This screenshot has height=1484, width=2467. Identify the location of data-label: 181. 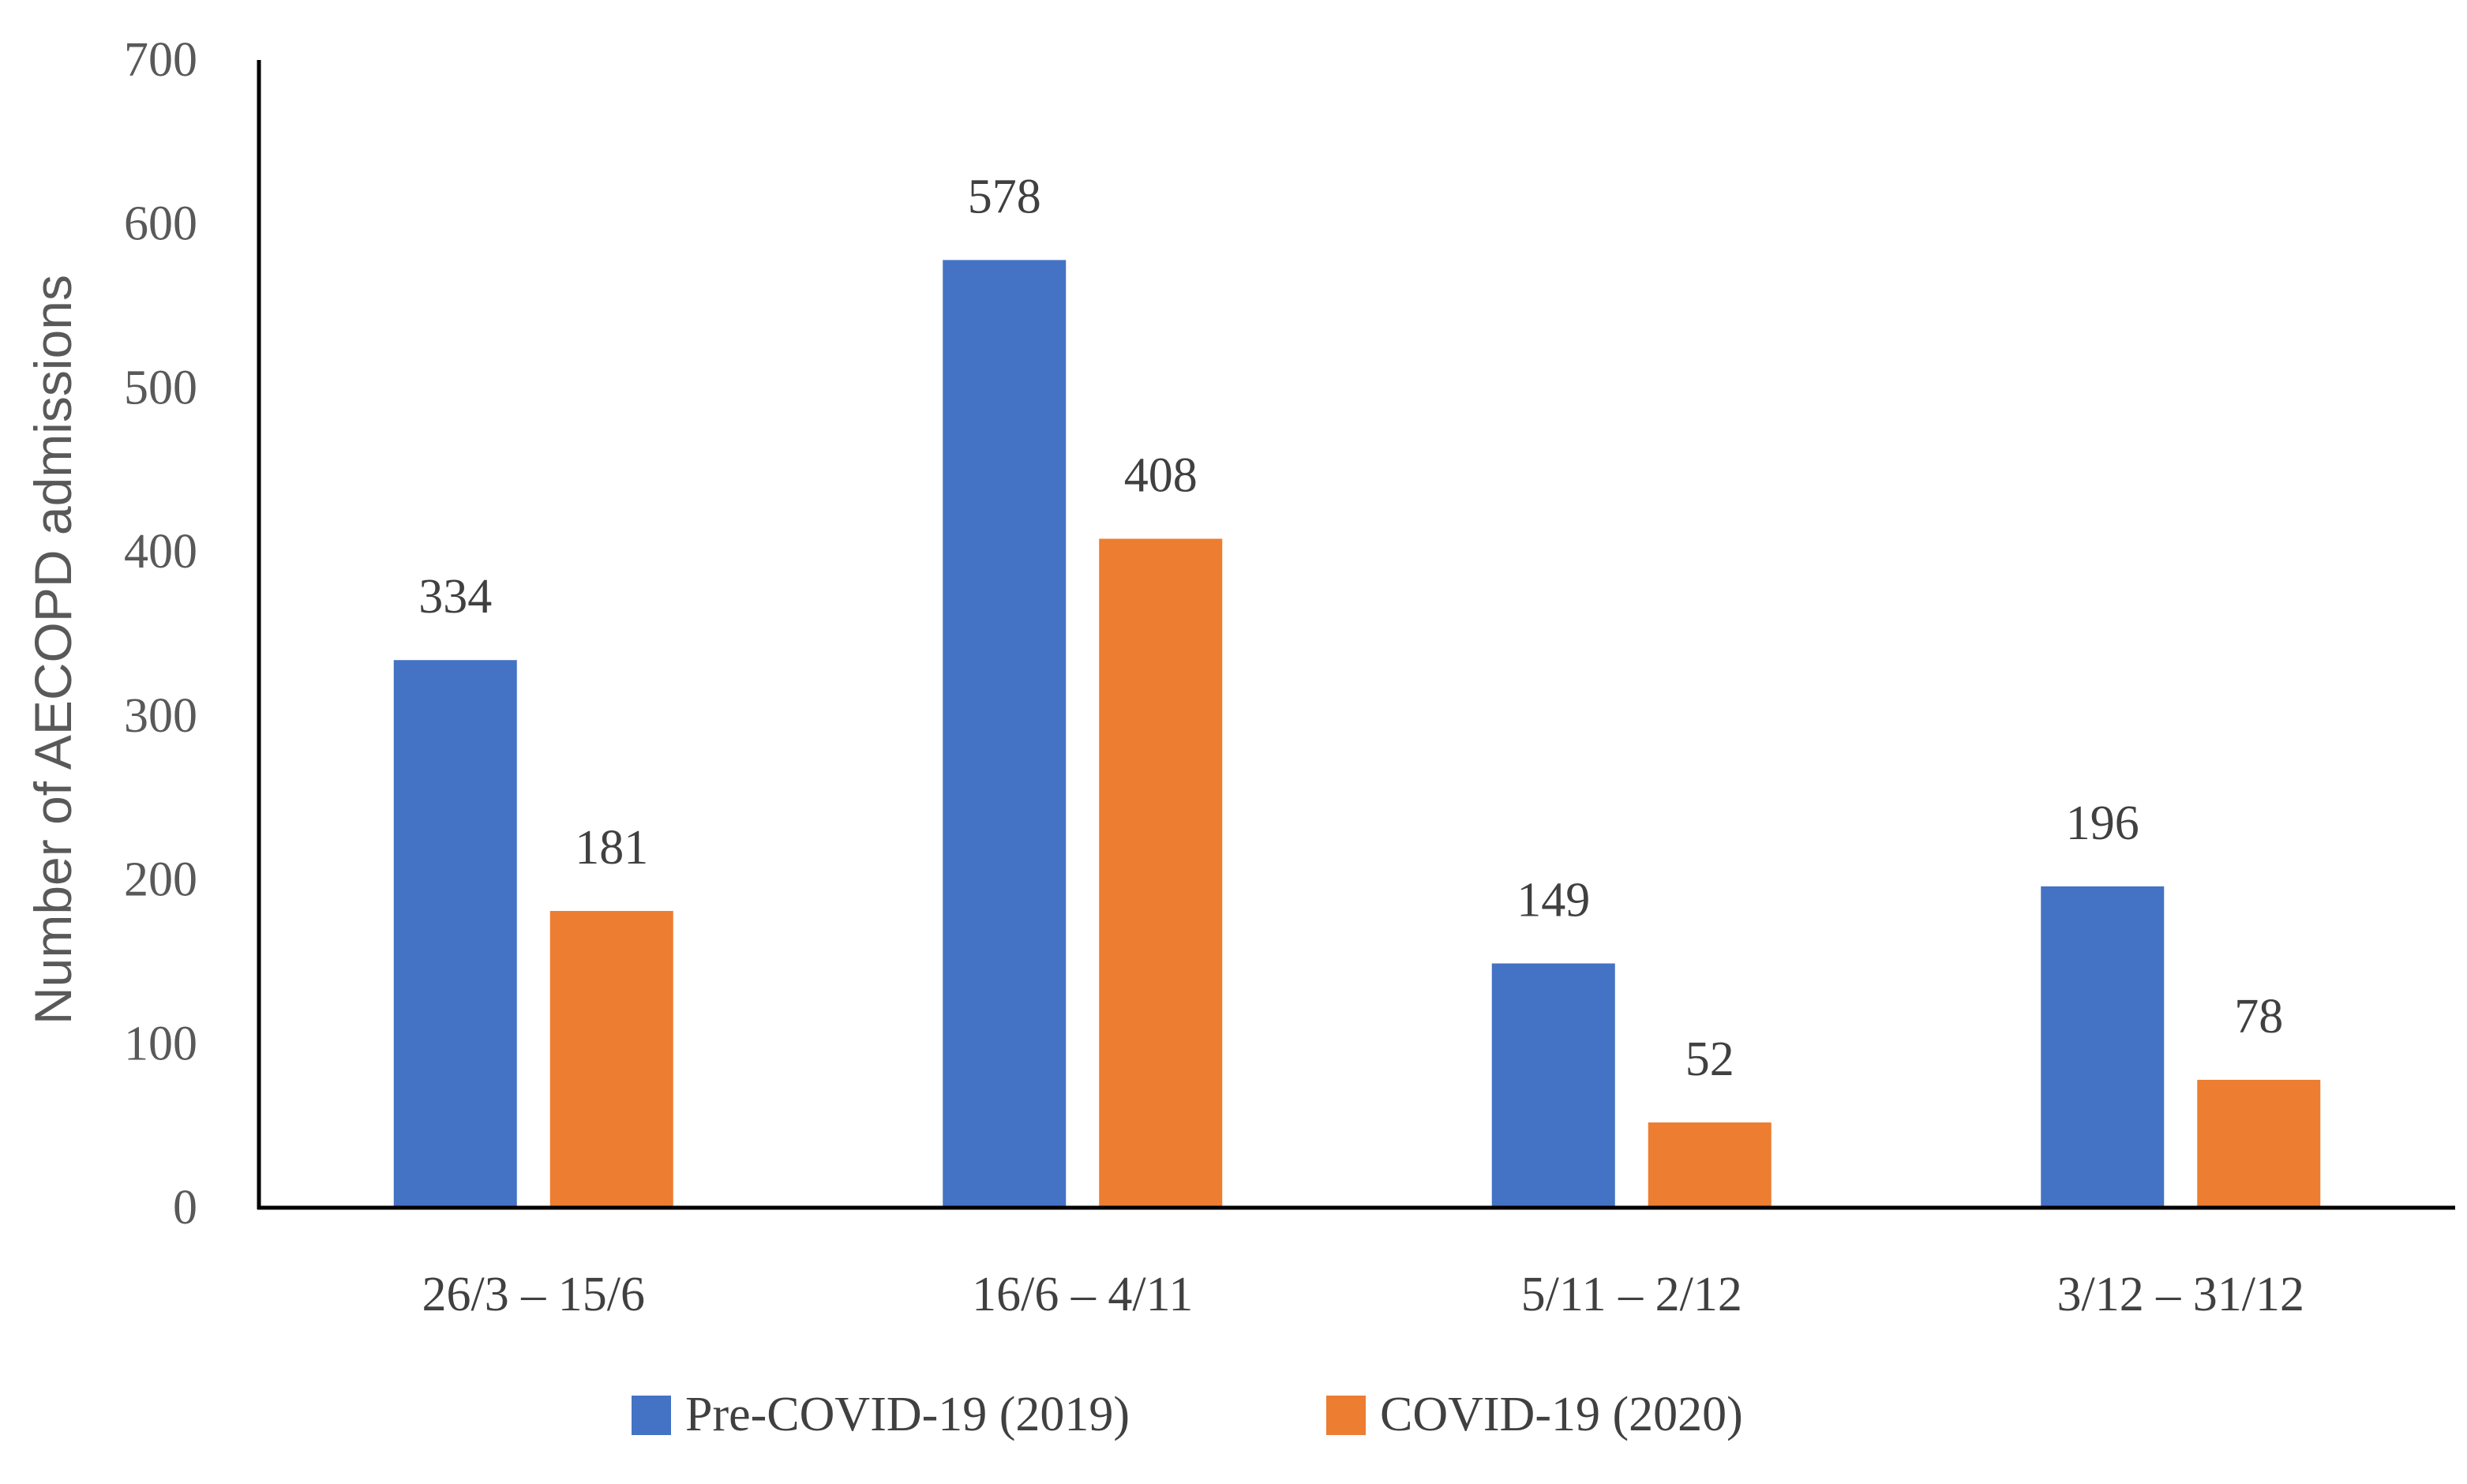
(611, 848).